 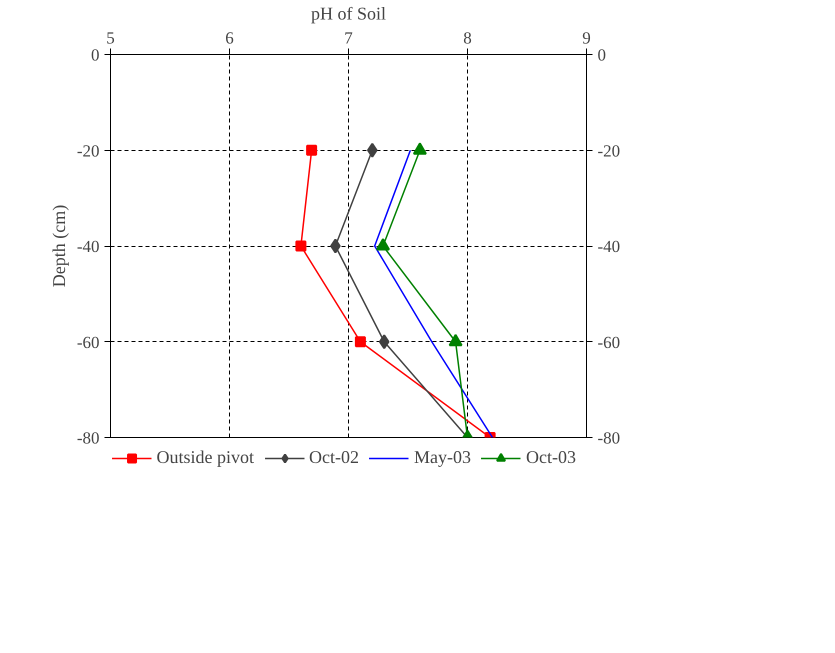 I want to click on y-tick-label: -60, so click(x=88, y=342).